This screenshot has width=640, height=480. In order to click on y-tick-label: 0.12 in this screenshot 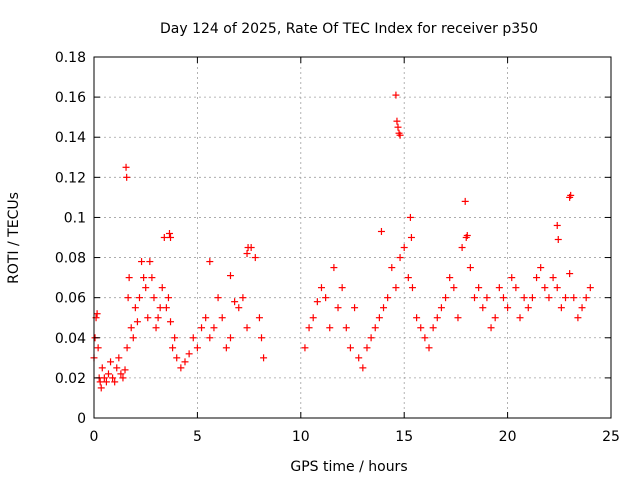, I will do `click(70, 178)`.